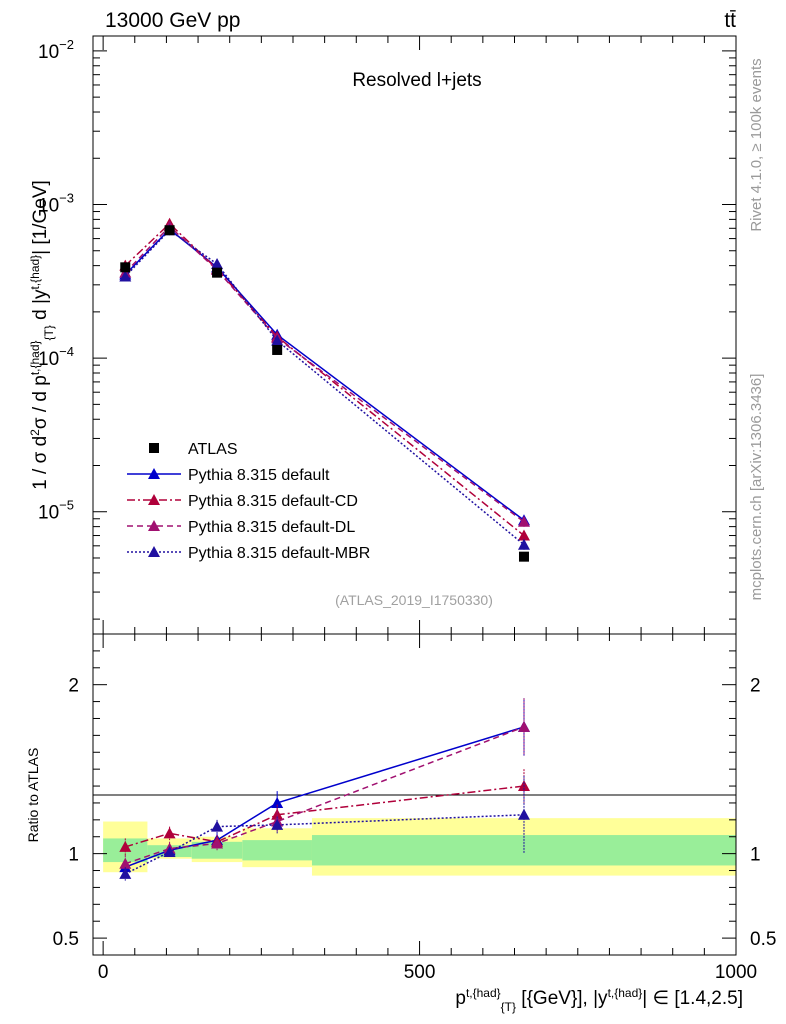 This screenshot has width=786, height=1024. I want to click on legend-label-data: ATLAS, so click(213, 449).